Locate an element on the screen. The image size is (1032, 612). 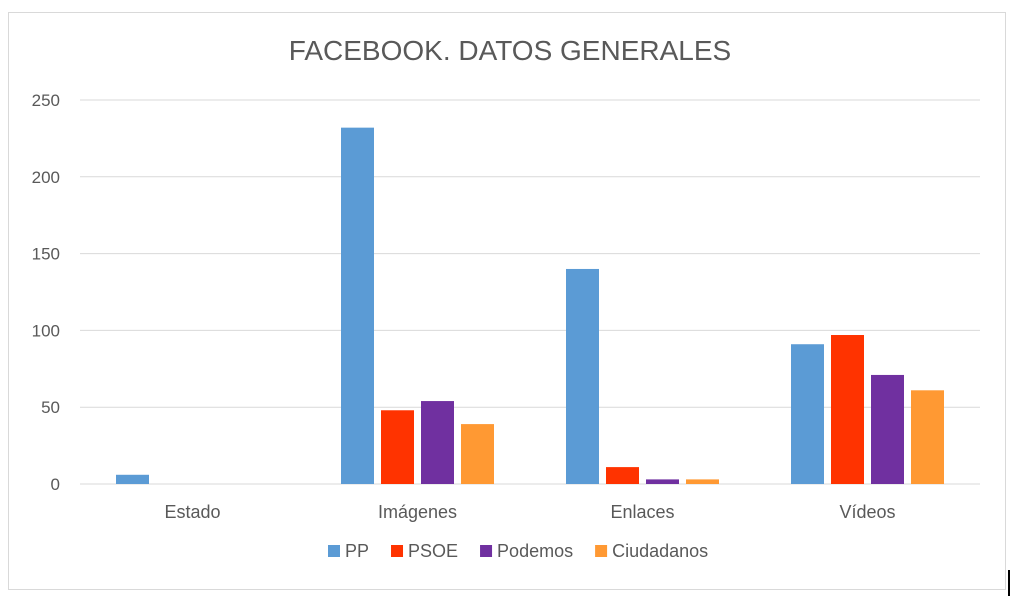
bar-ciudadanos-vídeos is located at coordinates (927, 437).